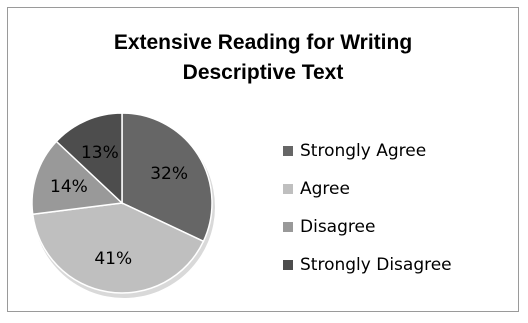 The width and height of the screenshot is (528, 323). Describe the element at coordinates (376, 265) in the screenshot. I see `legend-label: Strongly Disagree` at that location.